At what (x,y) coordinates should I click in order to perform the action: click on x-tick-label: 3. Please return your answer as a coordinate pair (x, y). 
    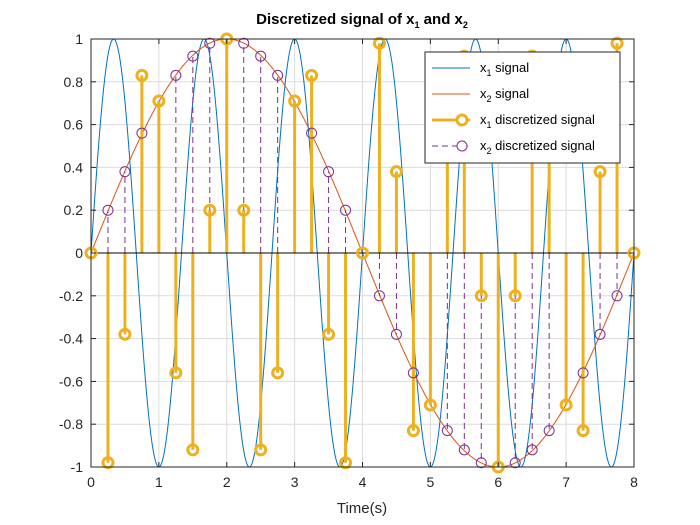
    Looking at the image, I should click on (295, 482).